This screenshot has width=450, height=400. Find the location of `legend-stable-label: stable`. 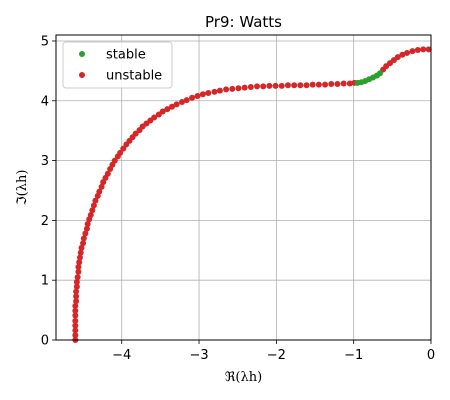

legend-stable-label: stable is located at coordinates (126, 55).